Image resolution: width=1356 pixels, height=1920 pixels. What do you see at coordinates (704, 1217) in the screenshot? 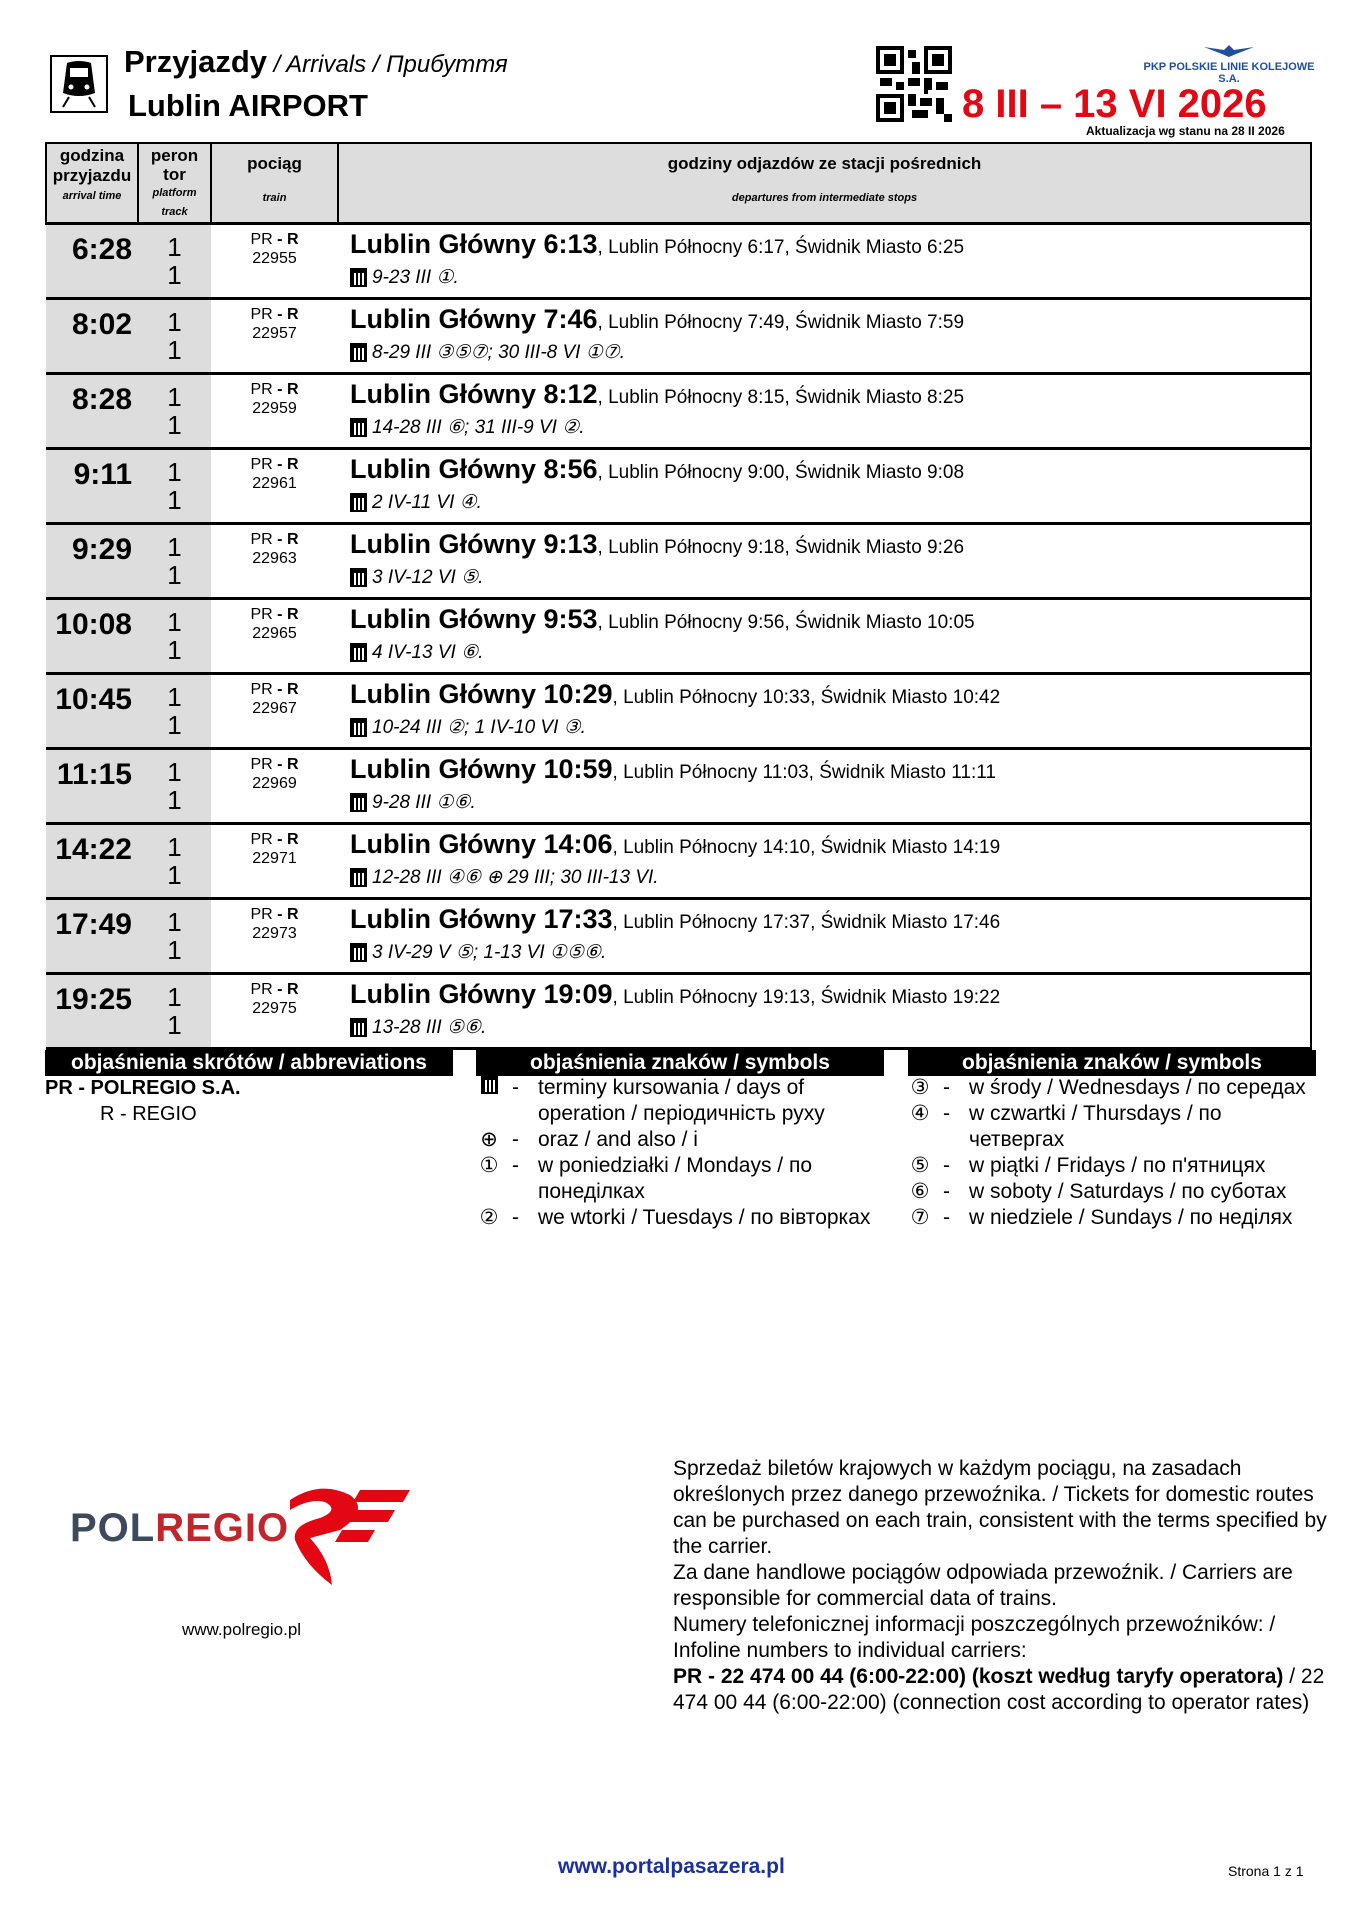
I see `symbol-description: we wtorki / Tuesdays / по вівторках` at bounding box center [704, 1217].